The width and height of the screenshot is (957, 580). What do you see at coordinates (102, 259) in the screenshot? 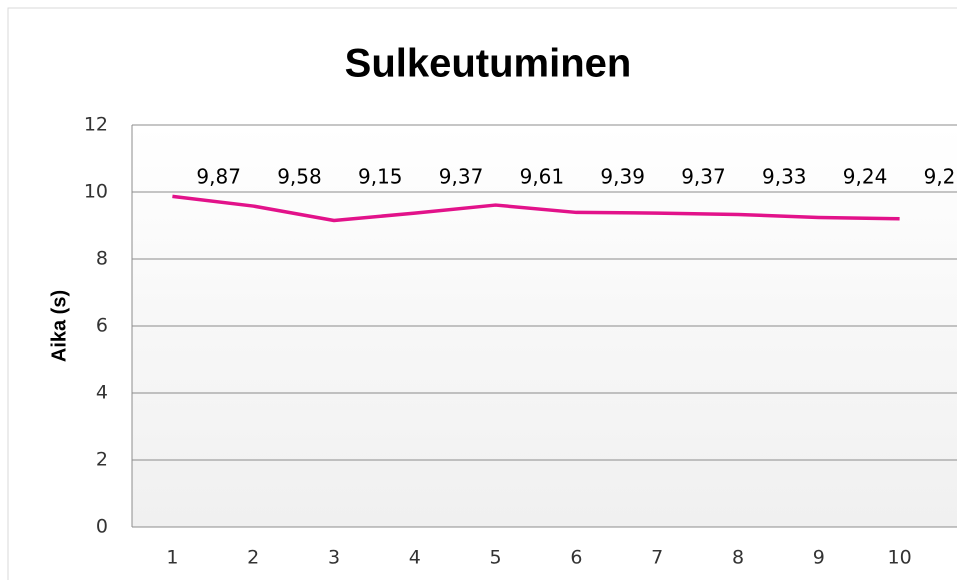
I see `y-tick-label: 8` at bounding box center [102, 259].